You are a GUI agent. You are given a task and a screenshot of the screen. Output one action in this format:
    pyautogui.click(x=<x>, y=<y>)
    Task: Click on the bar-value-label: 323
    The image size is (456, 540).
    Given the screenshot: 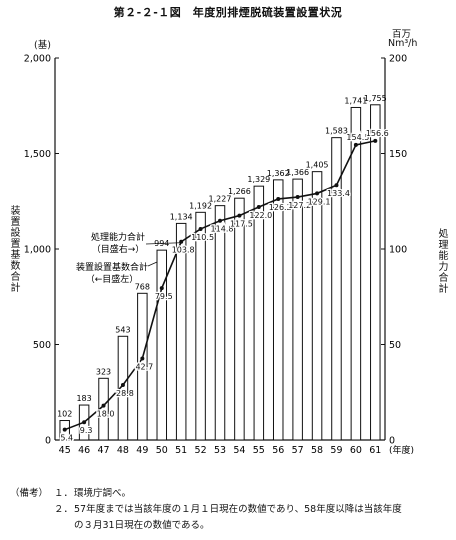 What is the action you would take?
    pyautogui.click(x=103, y=371)
    